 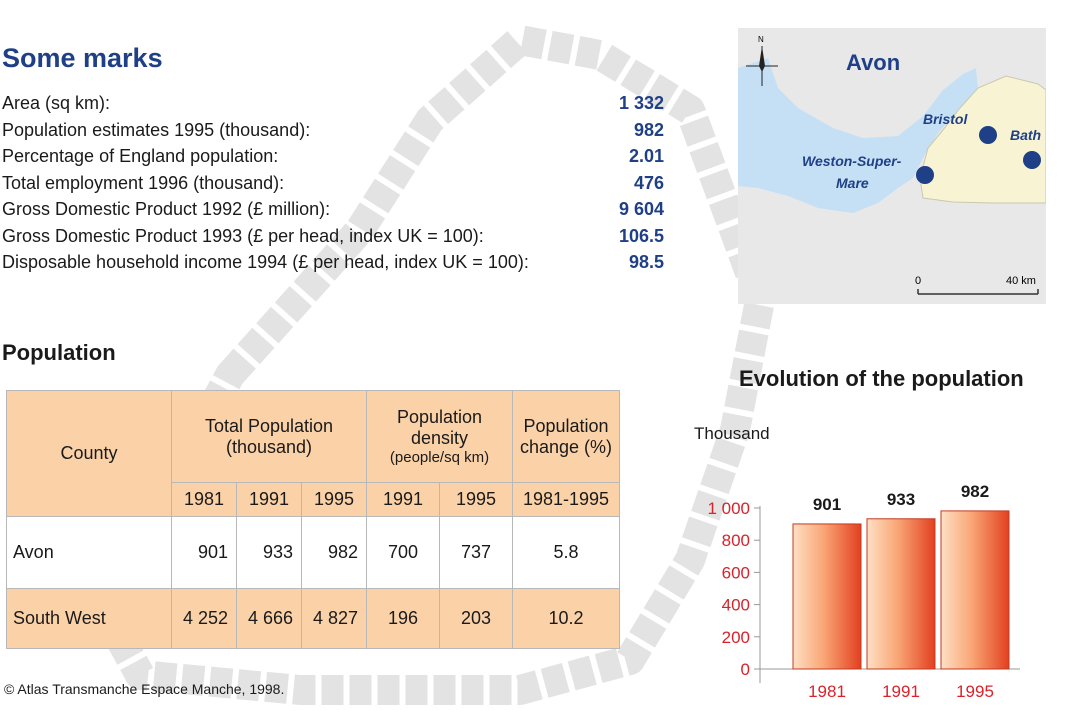 I want to click on cell-value: 10.2, so click(x=566, y=618).